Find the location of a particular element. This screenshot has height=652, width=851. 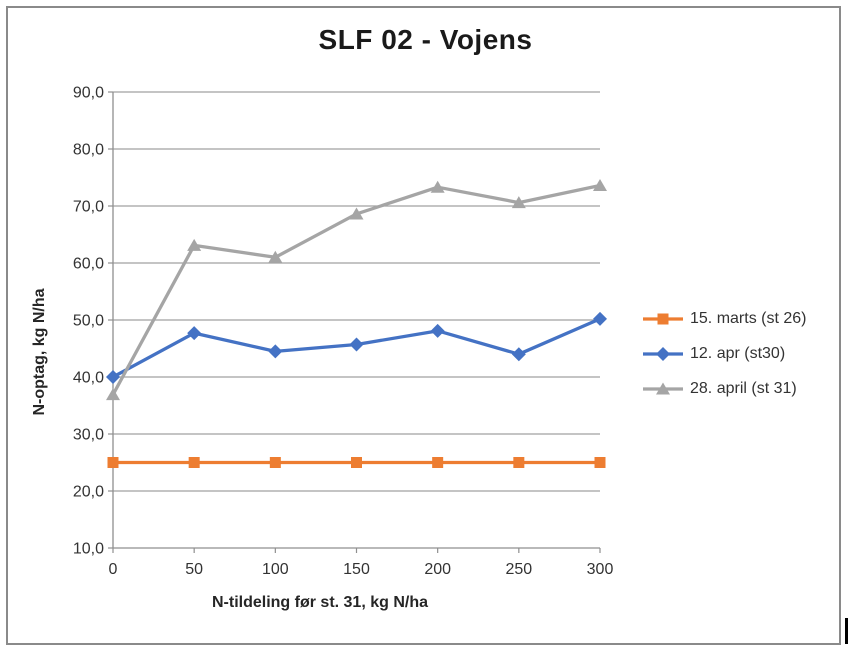

legend-sample-diamond-icon is located at coordinates (663, 353).